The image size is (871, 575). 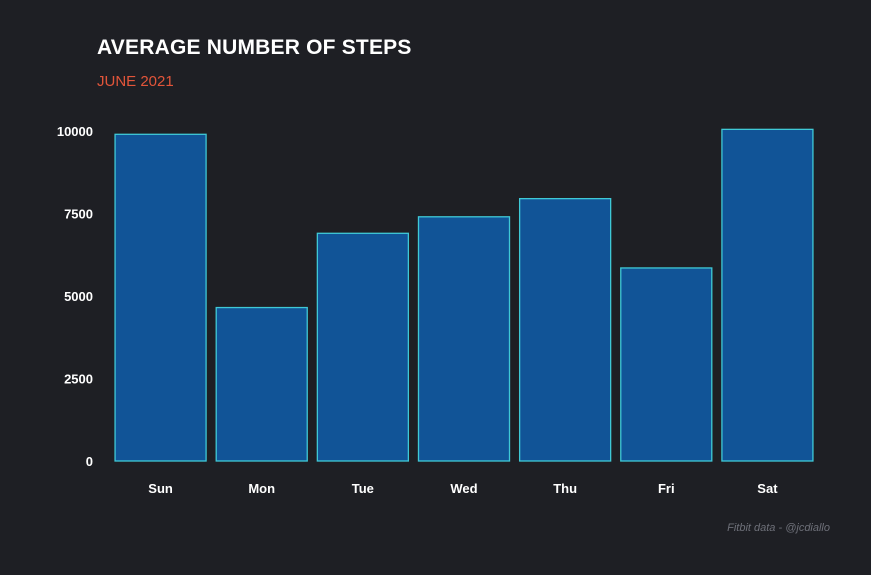 I want to click on x-tick-label: Sat, so click(x=767, y=488).